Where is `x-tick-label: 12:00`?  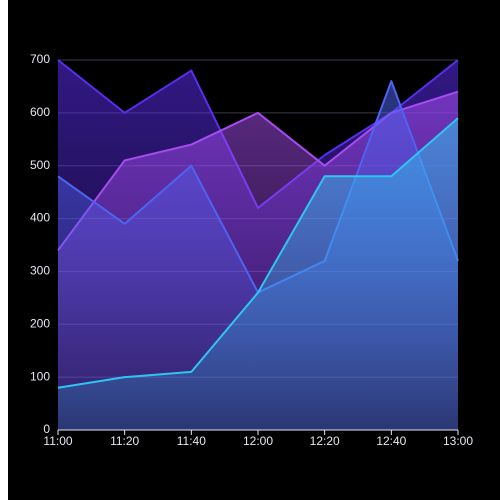
x-tick-label: 12:00 is located at coordinates (258, 441).